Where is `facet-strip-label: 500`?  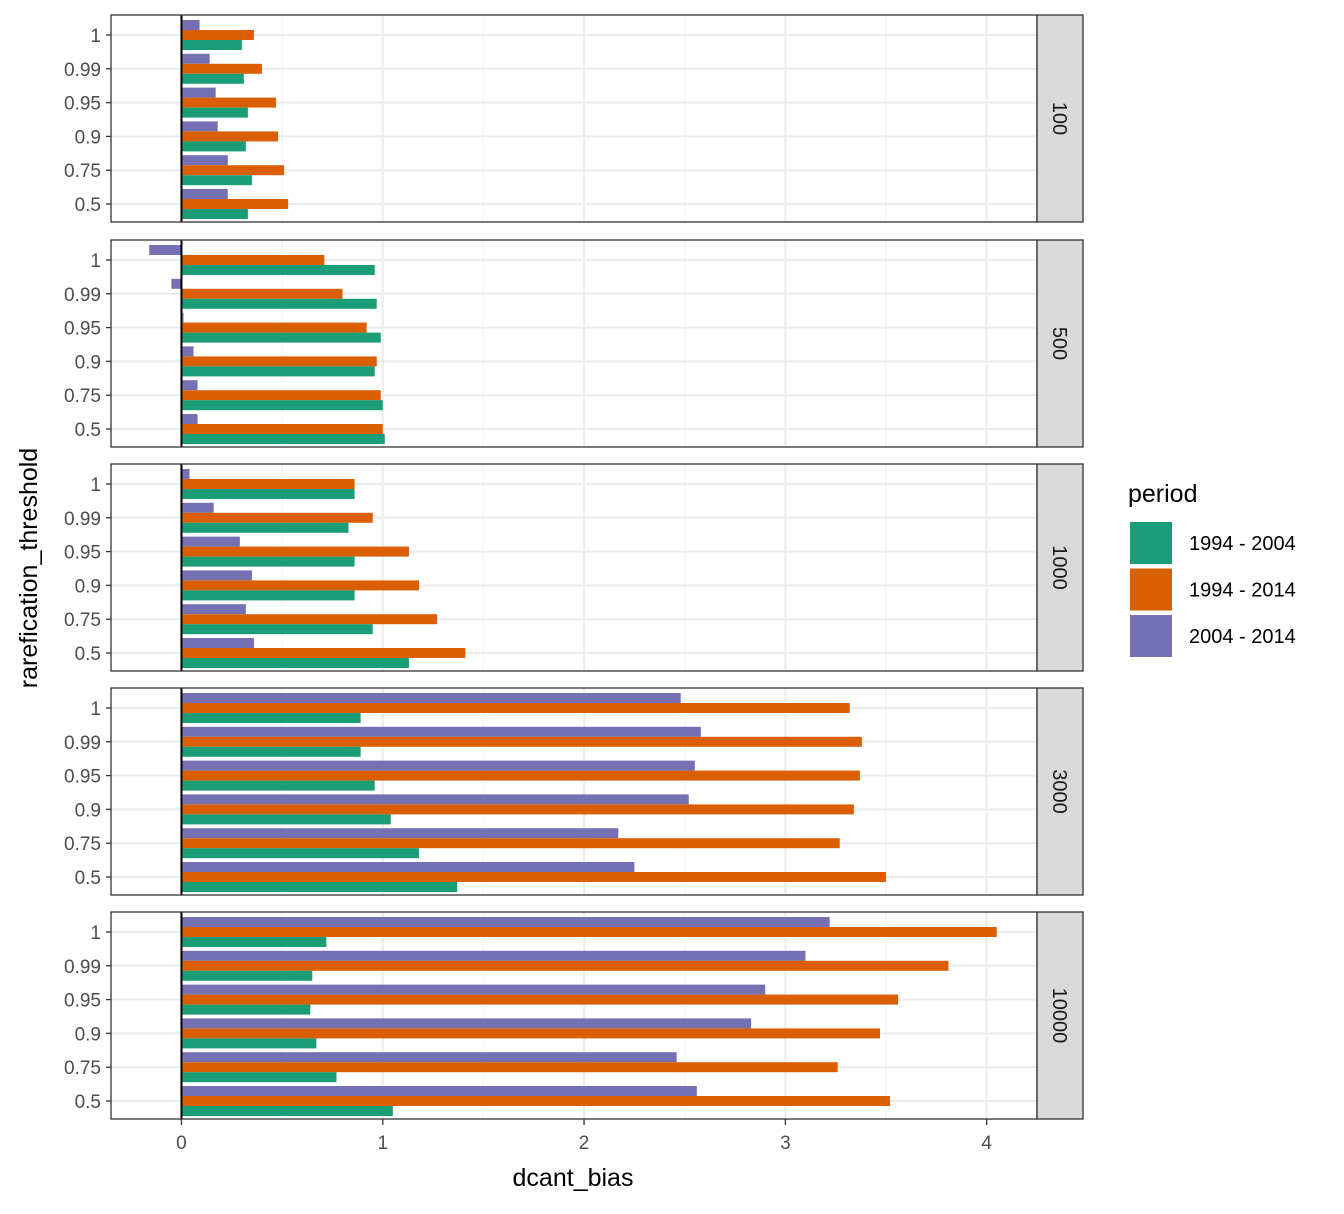 facet-strip-label: 500 is located at coordinates (1059, 343).